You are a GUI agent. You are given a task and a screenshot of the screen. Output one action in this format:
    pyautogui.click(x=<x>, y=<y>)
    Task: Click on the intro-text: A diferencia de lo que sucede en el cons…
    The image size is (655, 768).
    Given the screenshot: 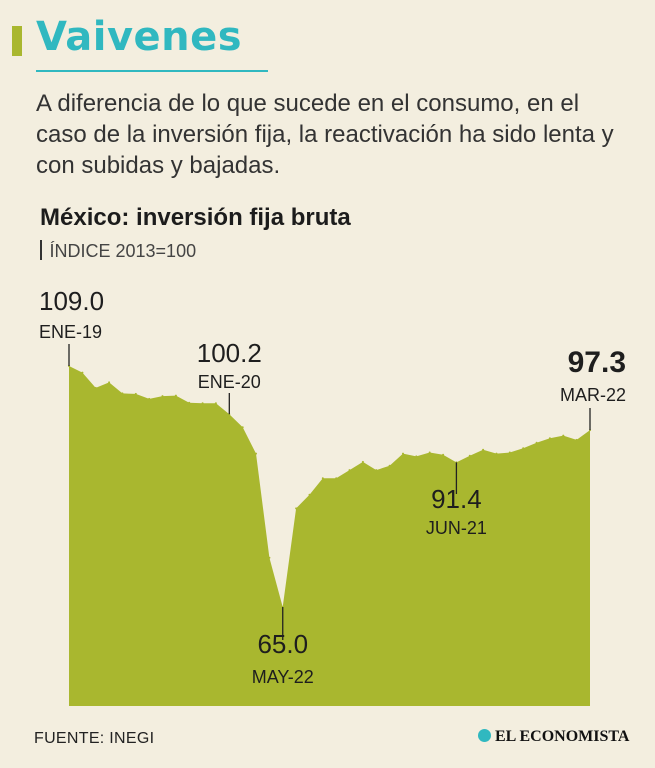 What is the action you would take?
    pyautogui.click(x=325, y=134)
    